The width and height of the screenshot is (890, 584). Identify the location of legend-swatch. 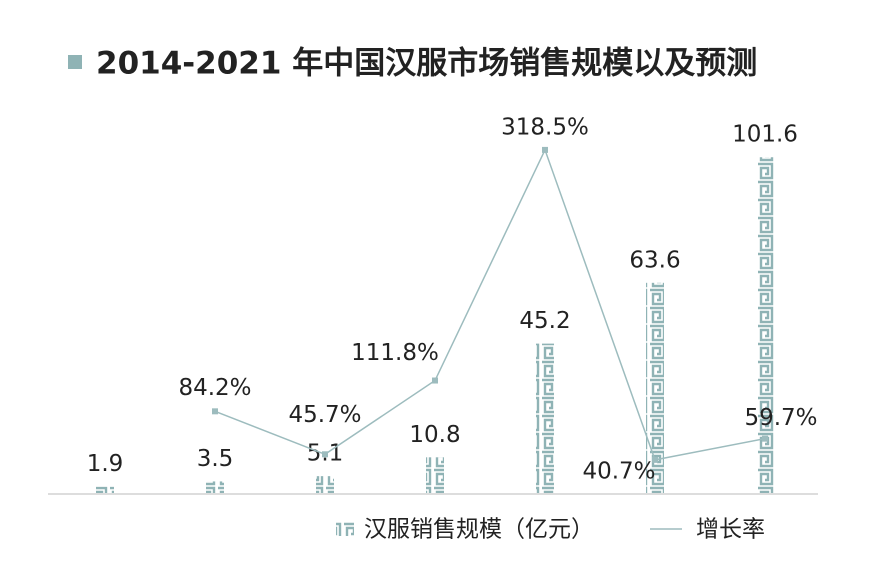
(345, 529).